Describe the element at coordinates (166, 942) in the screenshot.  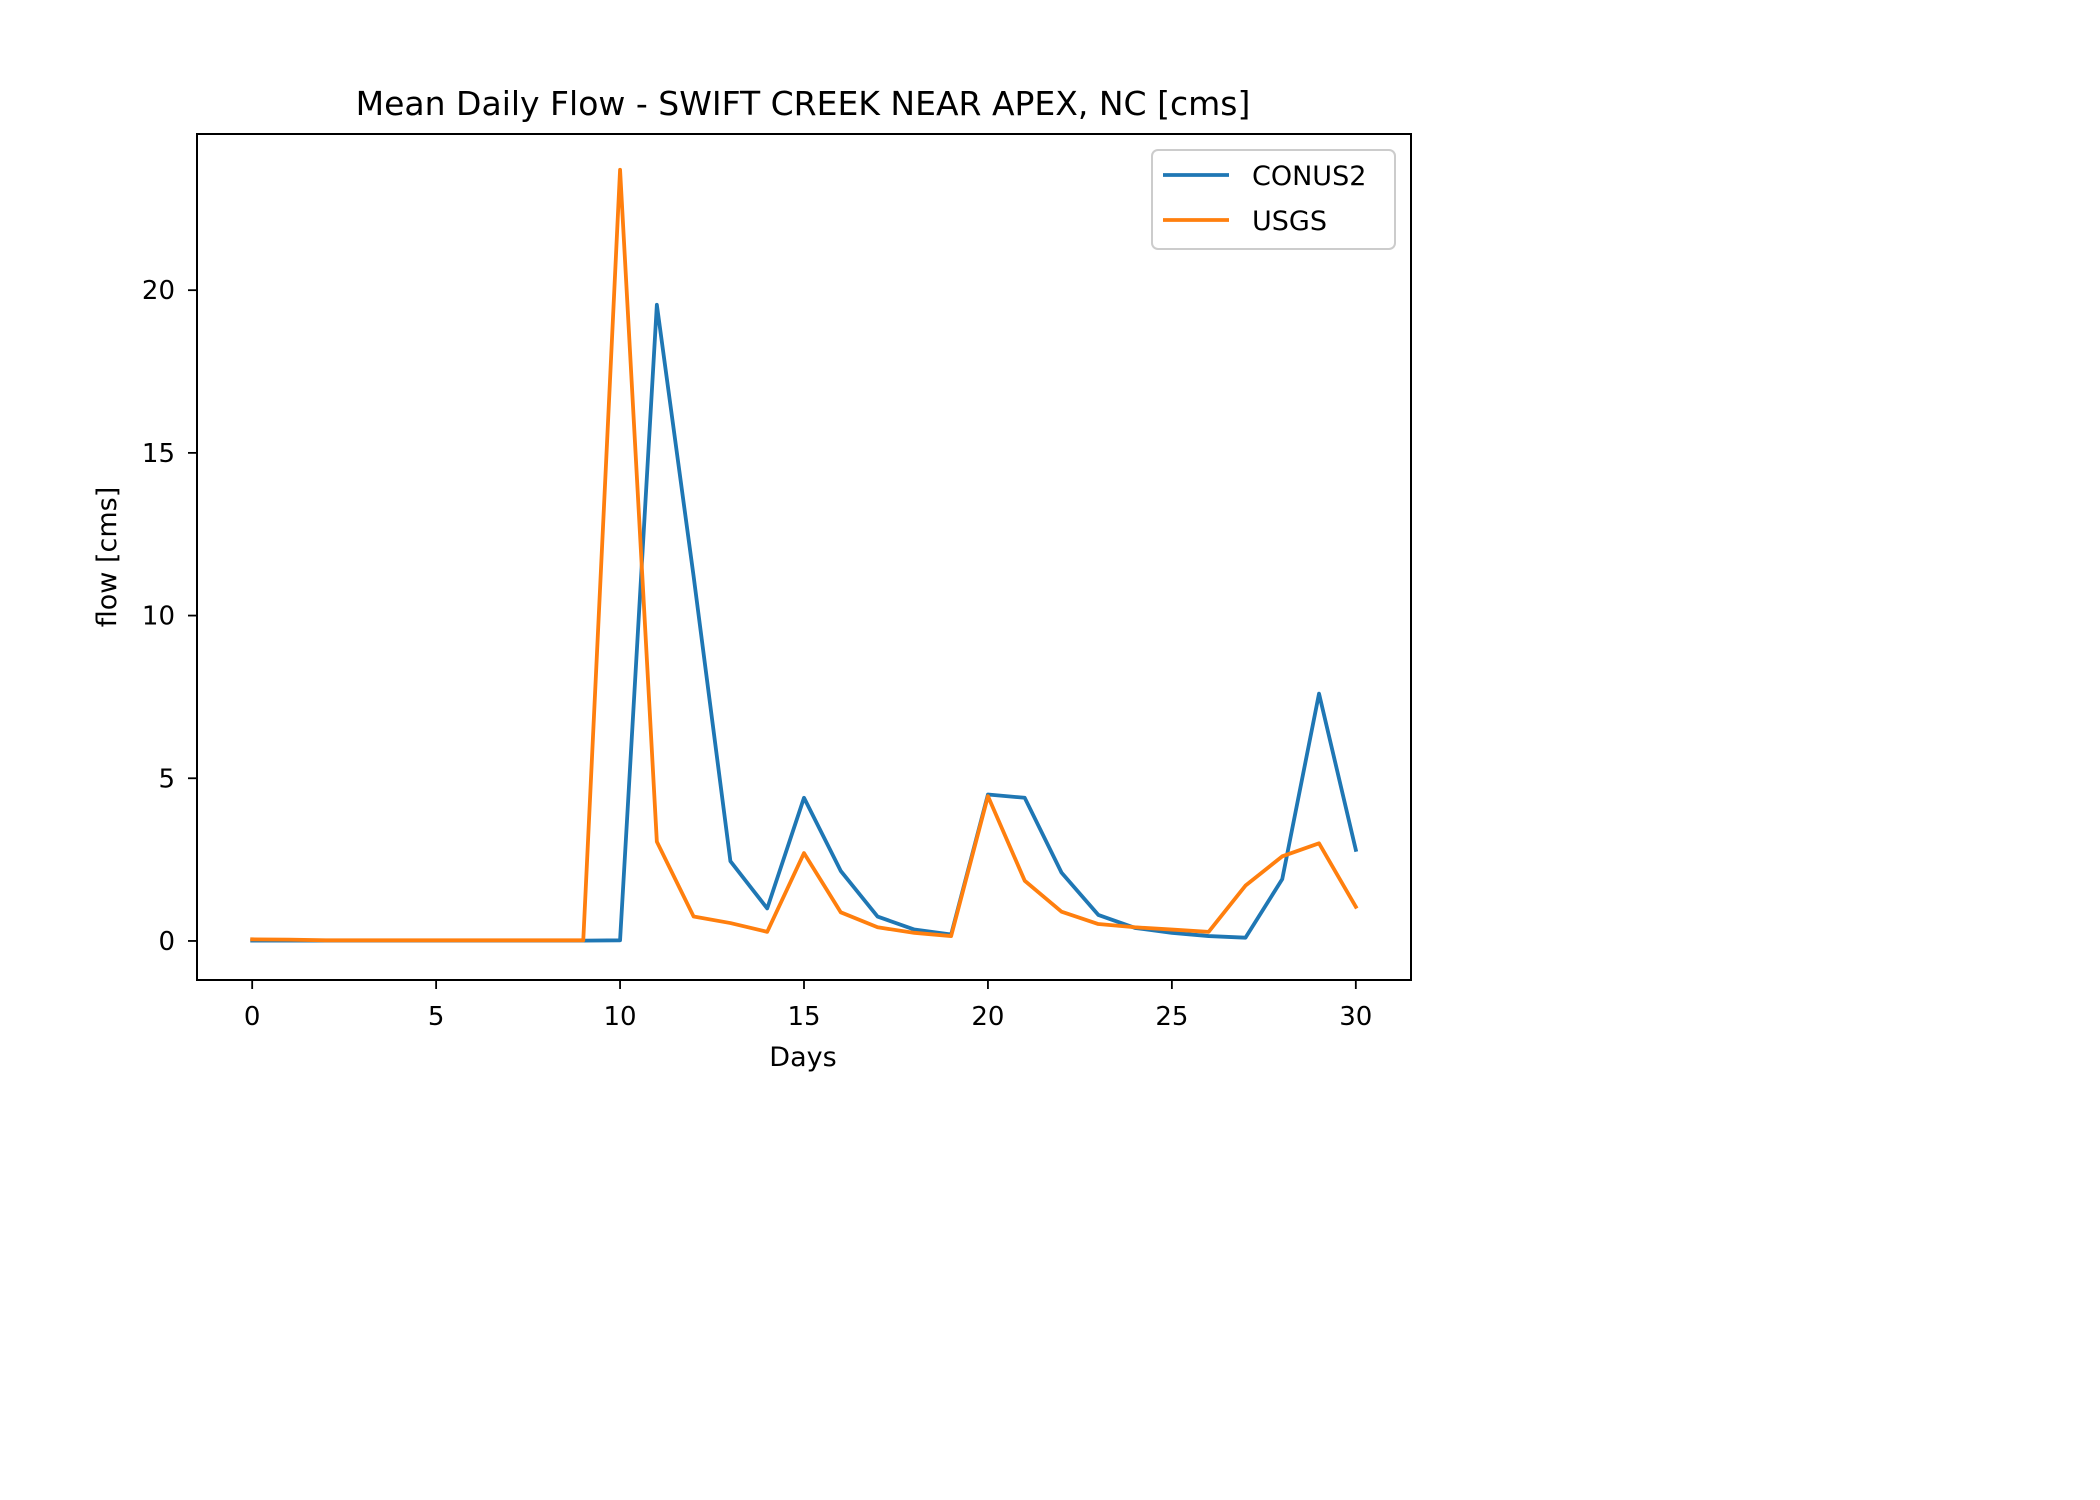
I see `y-tick-label: 0` at that location.